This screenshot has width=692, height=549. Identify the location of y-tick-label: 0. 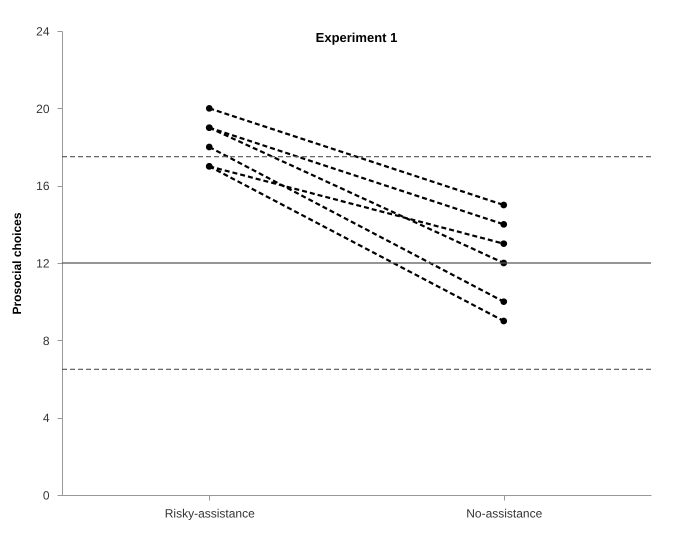
(46, 495).